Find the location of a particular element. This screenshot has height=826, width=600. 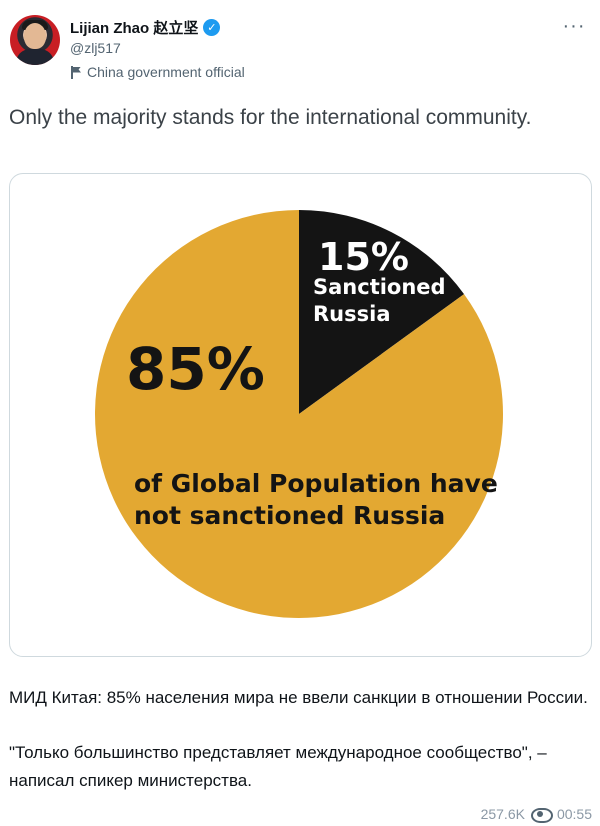

avatar-suit is located at coordinates (35, 57).